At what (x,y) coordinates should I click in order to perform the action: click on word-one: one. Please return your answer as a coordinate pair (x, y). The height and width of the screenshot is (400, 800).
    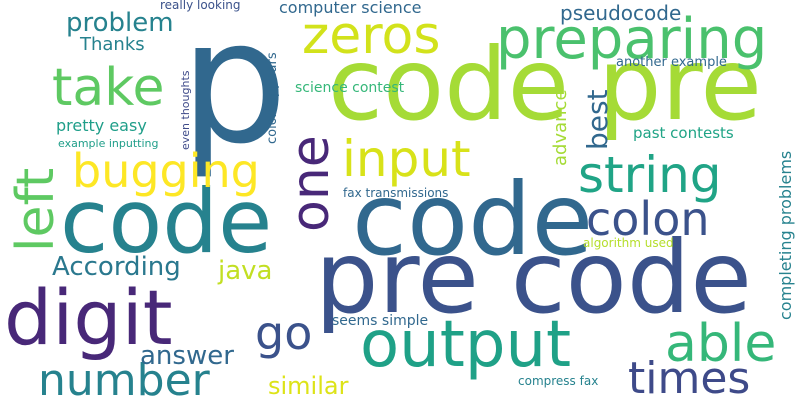
    Looking at the image, I should click on (311, 183).